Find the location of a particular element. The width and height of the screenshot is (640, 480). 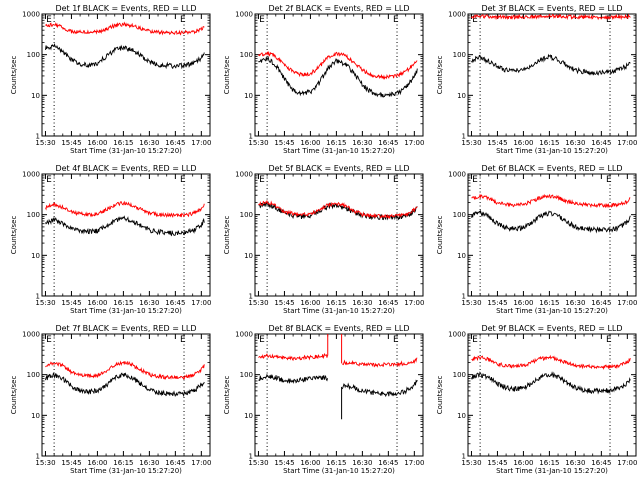

chart-title: Det 8f BLACK = Events, RED = LLD is located at coordinates (338, 328).